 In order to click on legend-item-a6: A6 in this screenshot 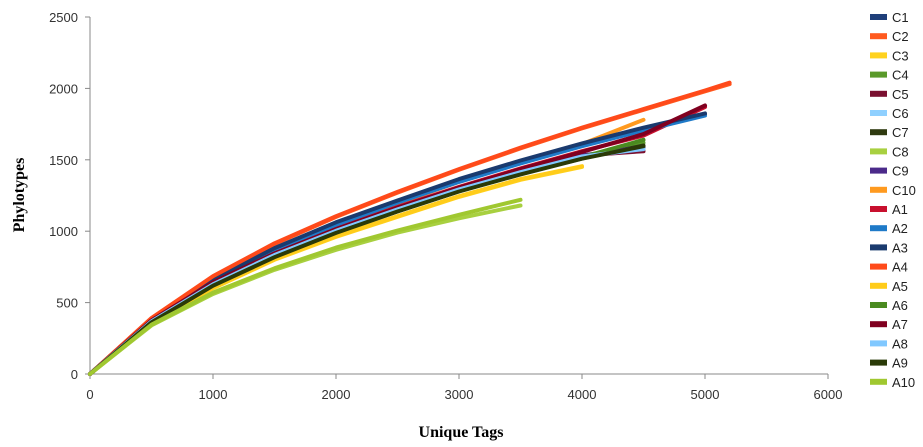, I will do `click(889, 305)`.